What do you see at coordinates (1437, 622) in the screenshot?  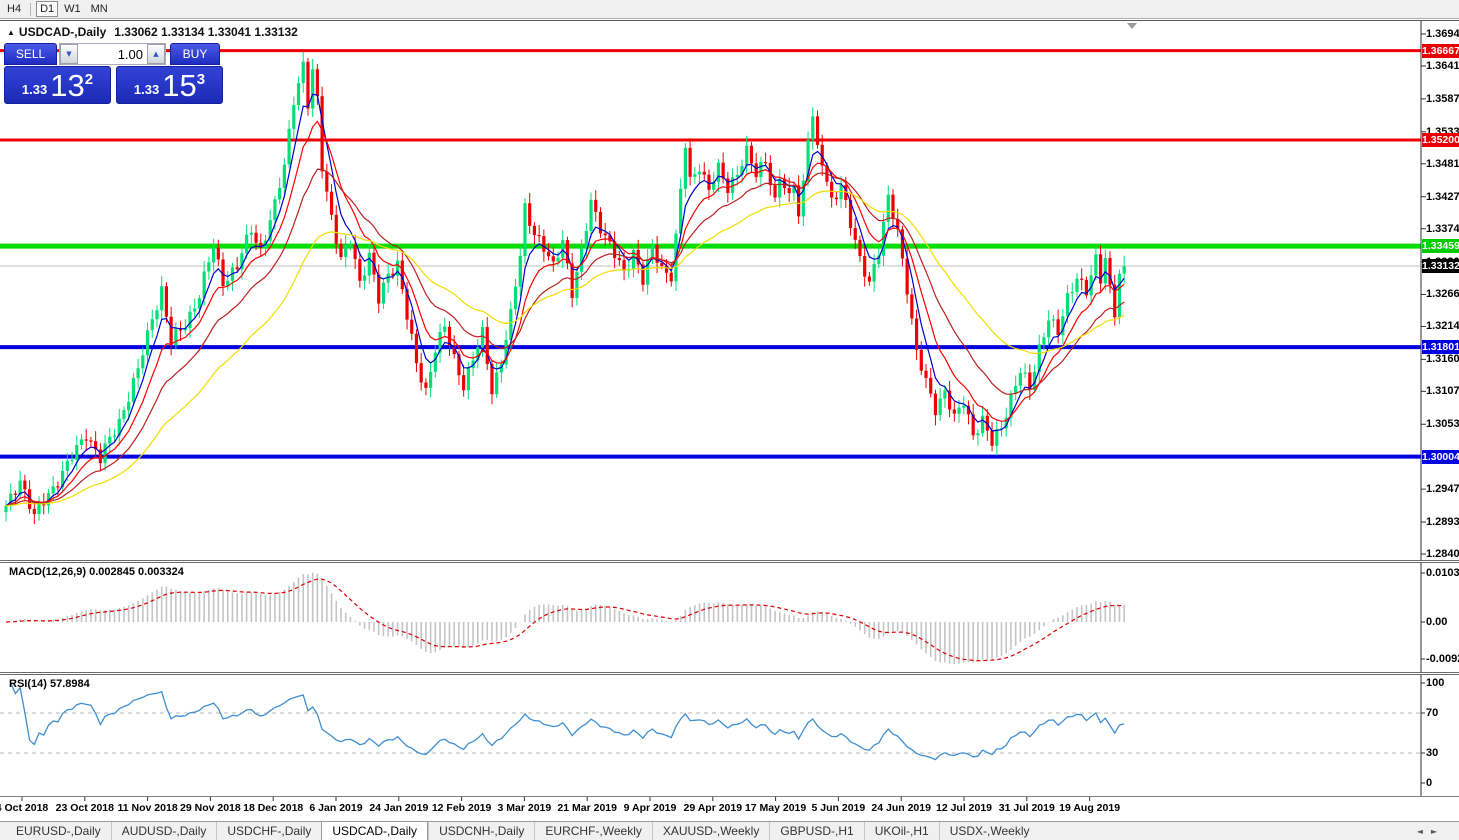 I see `macd-axis-tick: 0.00` at bounding box center [1437, 622].